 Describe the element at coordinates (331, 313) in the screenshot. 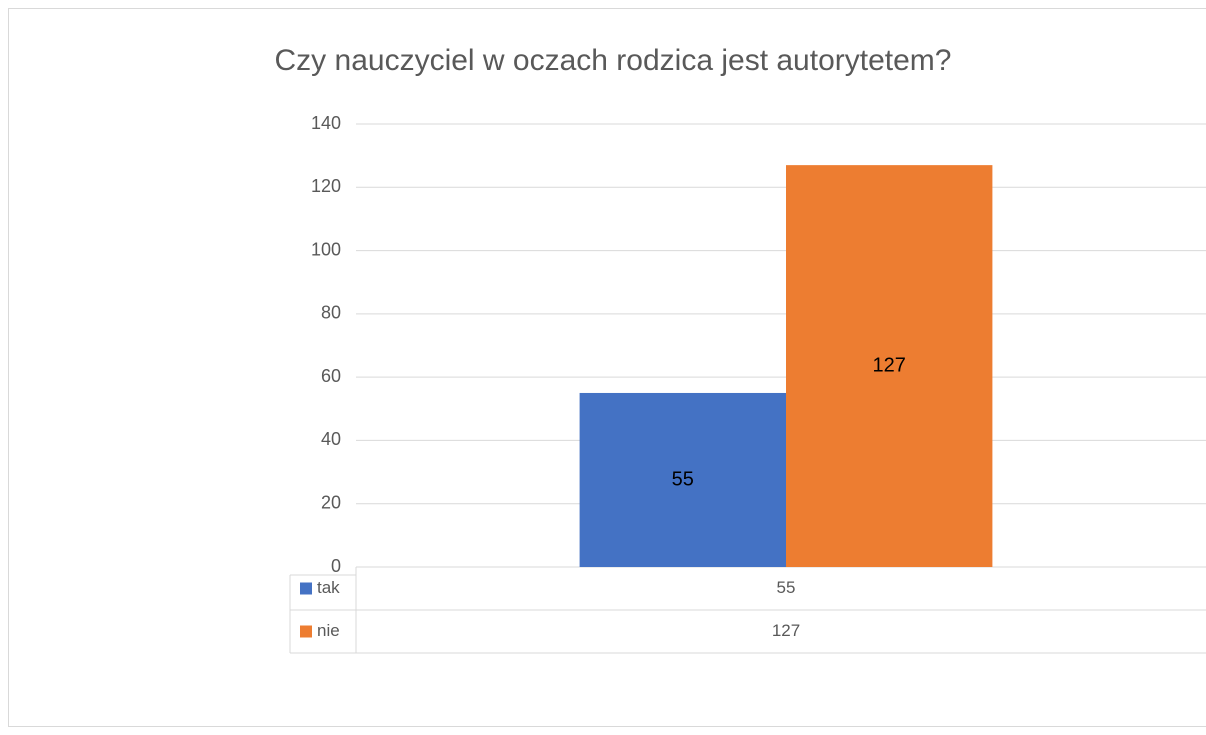

I see `y-tick-label: 80` at that location.